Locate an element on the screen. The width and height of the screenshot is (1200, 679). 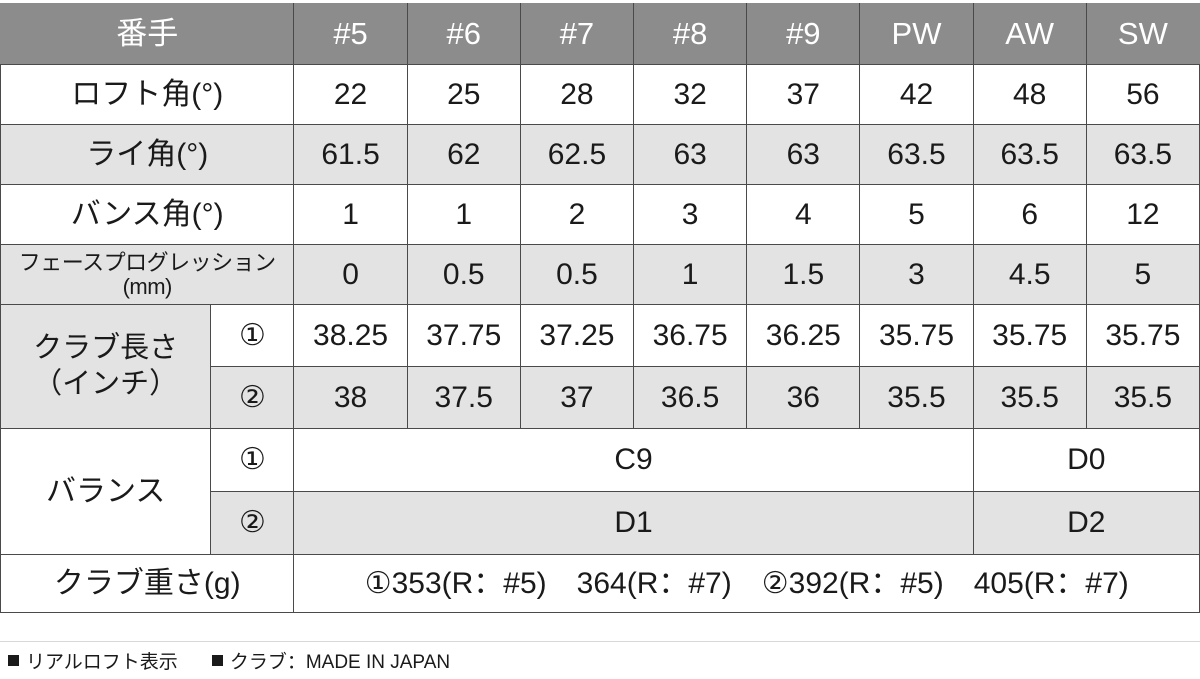
header-cell-8: #8 is located at coordinates (690, 34).